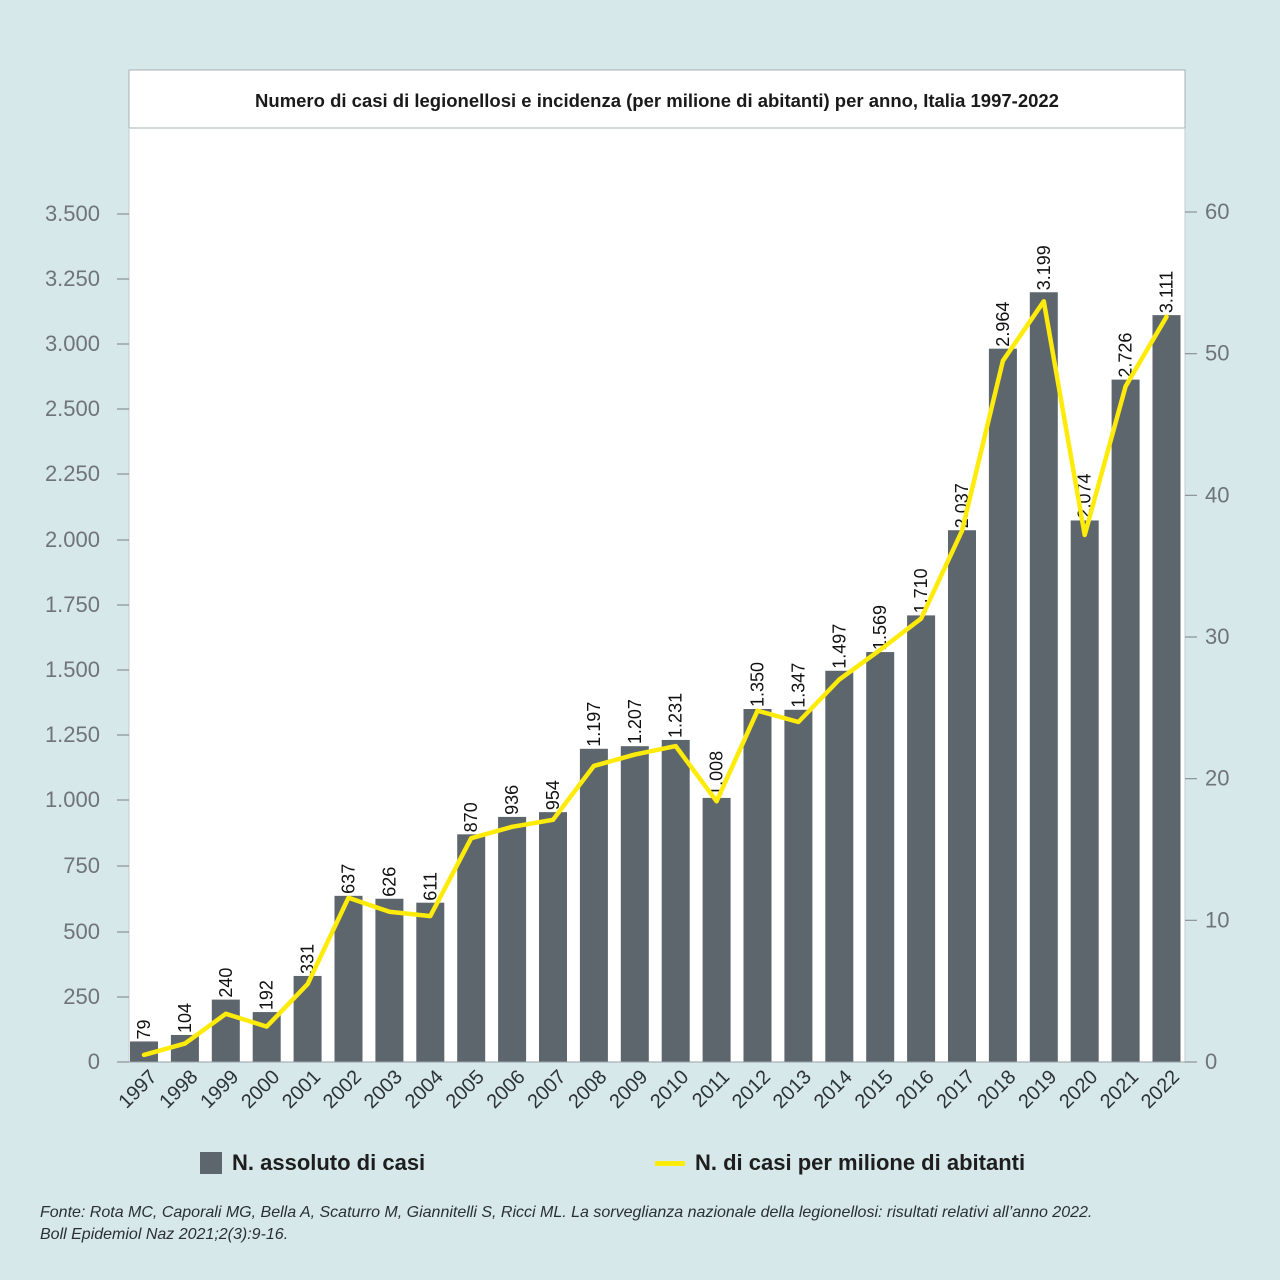 Image resolution: width=1280 pixels, height=1280 pixels. Describe the element at coordinates (547, 1089) in the screenshot. I see `x-tick-label: 2007` at that location.